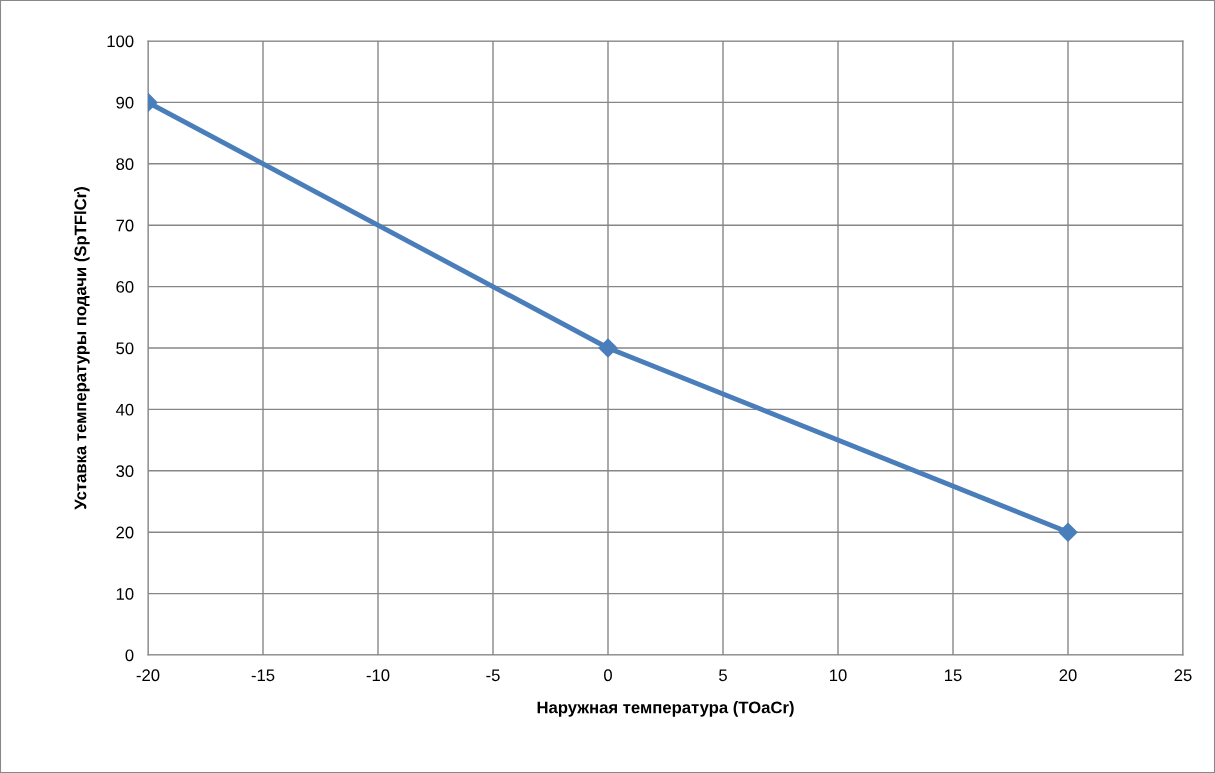 The image size is (1215, 773). What do you see at coordinates (953, 675) in the screenshot?
I see `x-tick-label: 15` at bounding box center [953, 675].